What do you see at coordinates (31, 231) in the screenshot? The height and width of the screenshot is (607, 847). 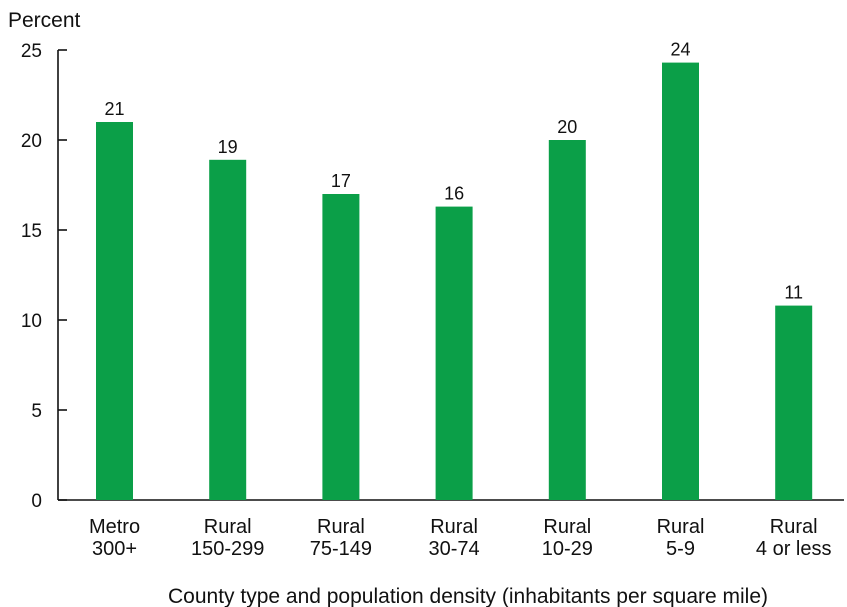 I see `y-tick-label: 15` at bounding box center [31, 231].